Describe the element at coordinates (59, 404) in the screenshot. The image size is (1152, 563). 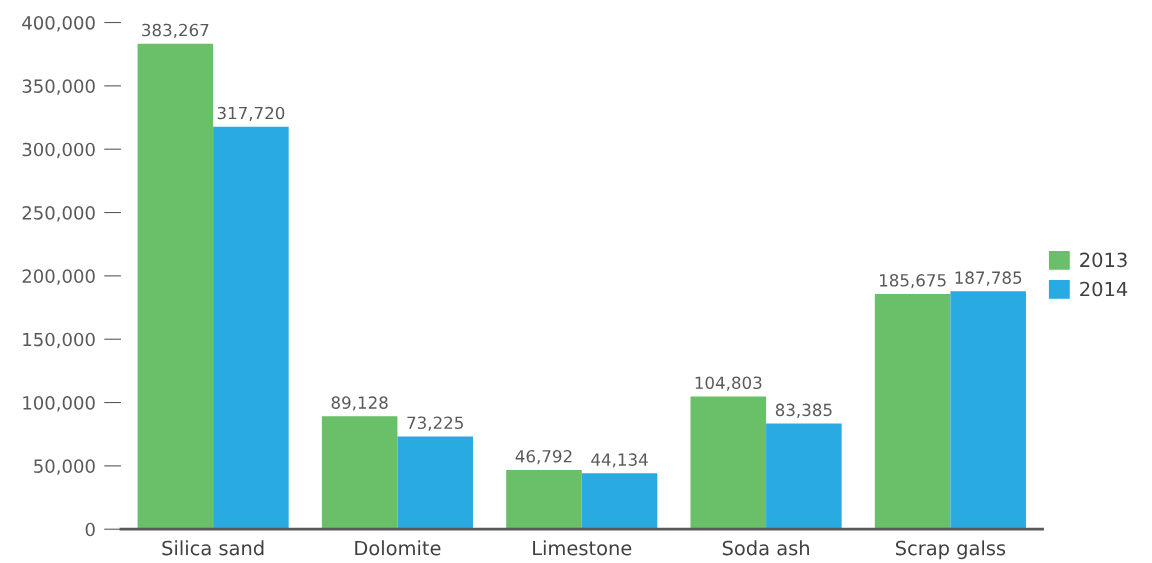
I see `y-tick-label: 100,000` at that location.